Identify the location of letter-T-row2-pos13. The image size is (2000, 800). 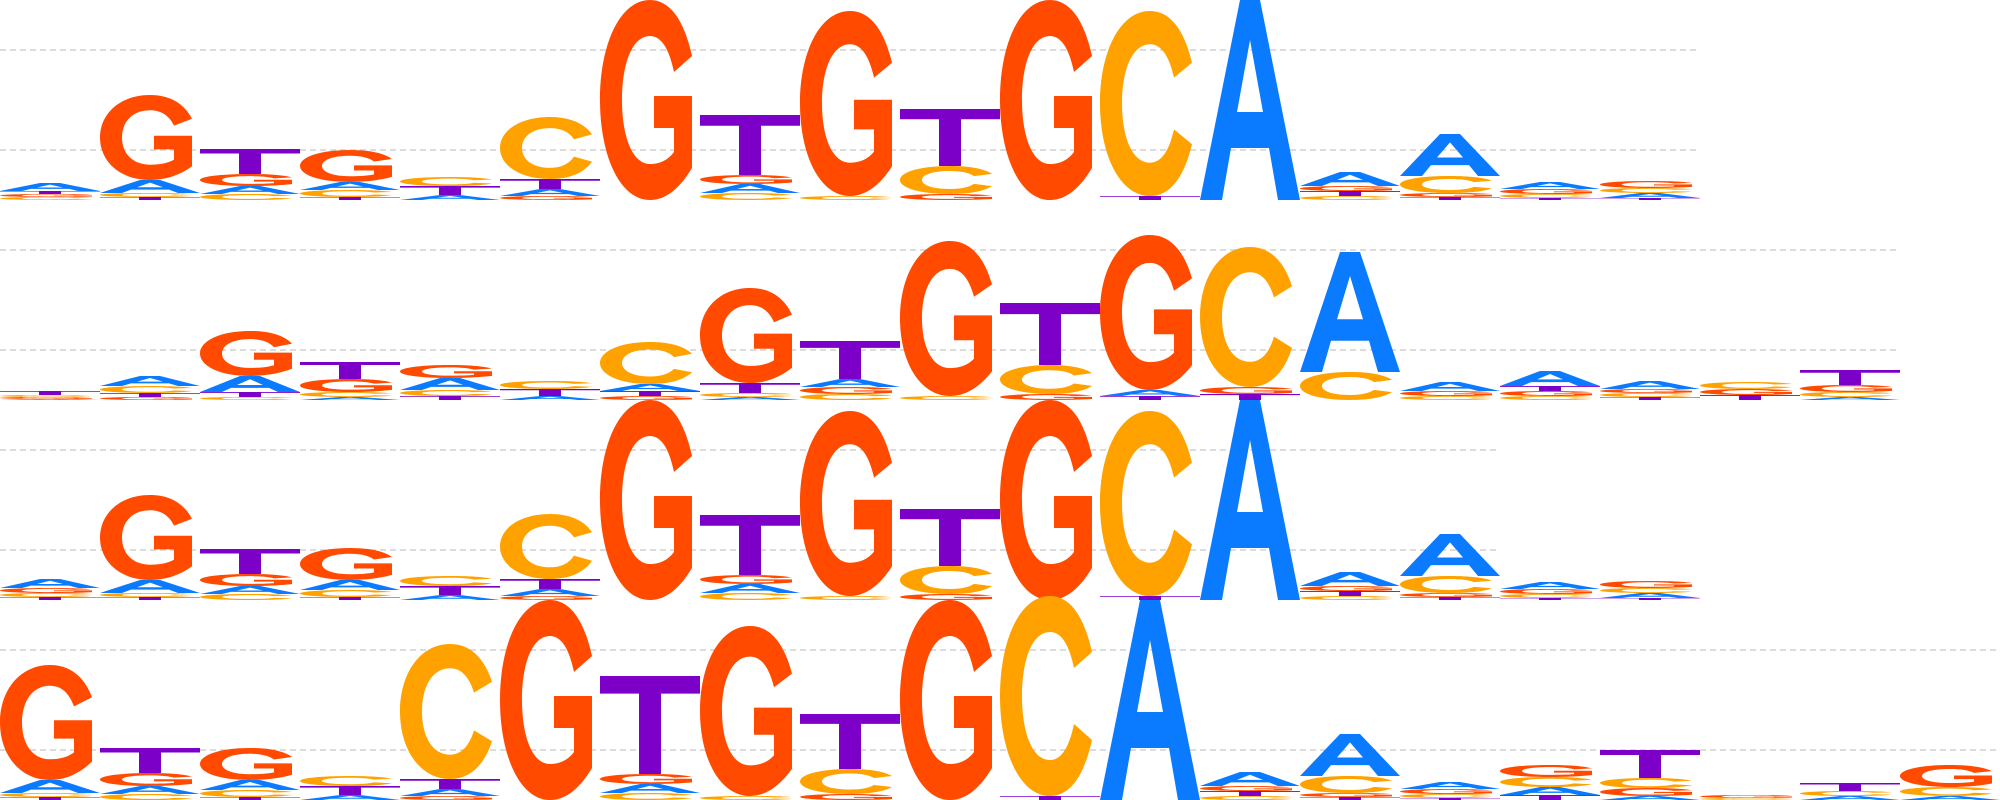
(1250, 397).